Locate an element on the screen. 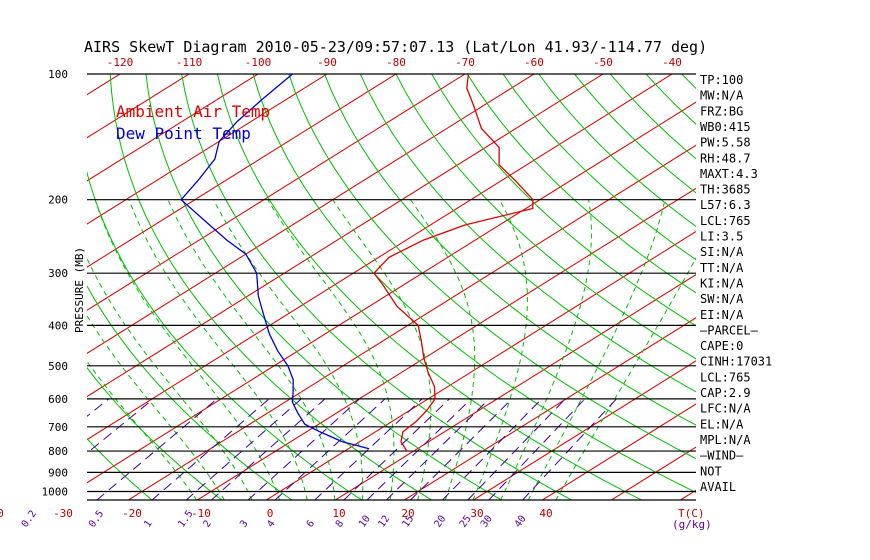 The height and width of the screenshot is (560, 870). bottom-temp-tick-label: -20 is located at coordinates (132, 513).